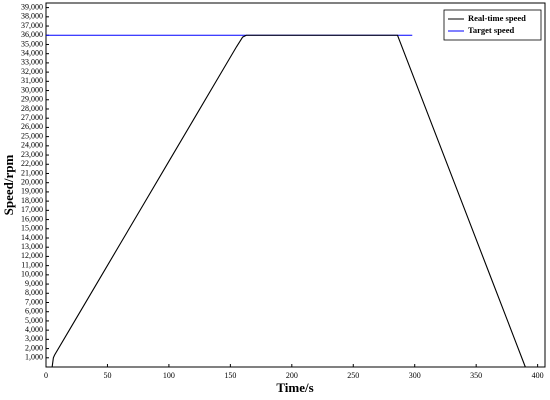 This screenshot has width=550, height=400. Describe the element at coordinates (34, 311) in the screenshot. I see `y-tick-label: 6,000` at that location.